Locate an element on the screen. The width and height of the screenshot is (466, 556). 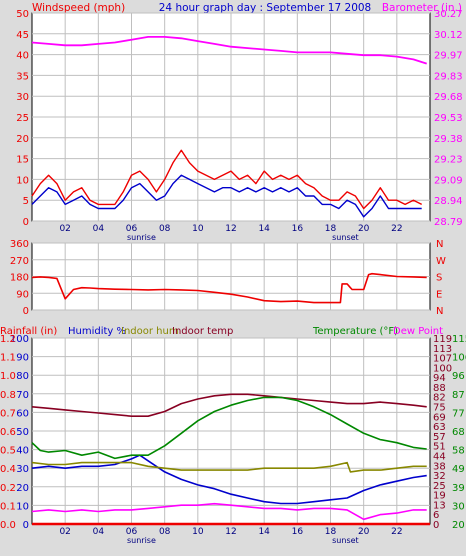
temp-y-tick-label: 63 is located at coordinates (439, 427).